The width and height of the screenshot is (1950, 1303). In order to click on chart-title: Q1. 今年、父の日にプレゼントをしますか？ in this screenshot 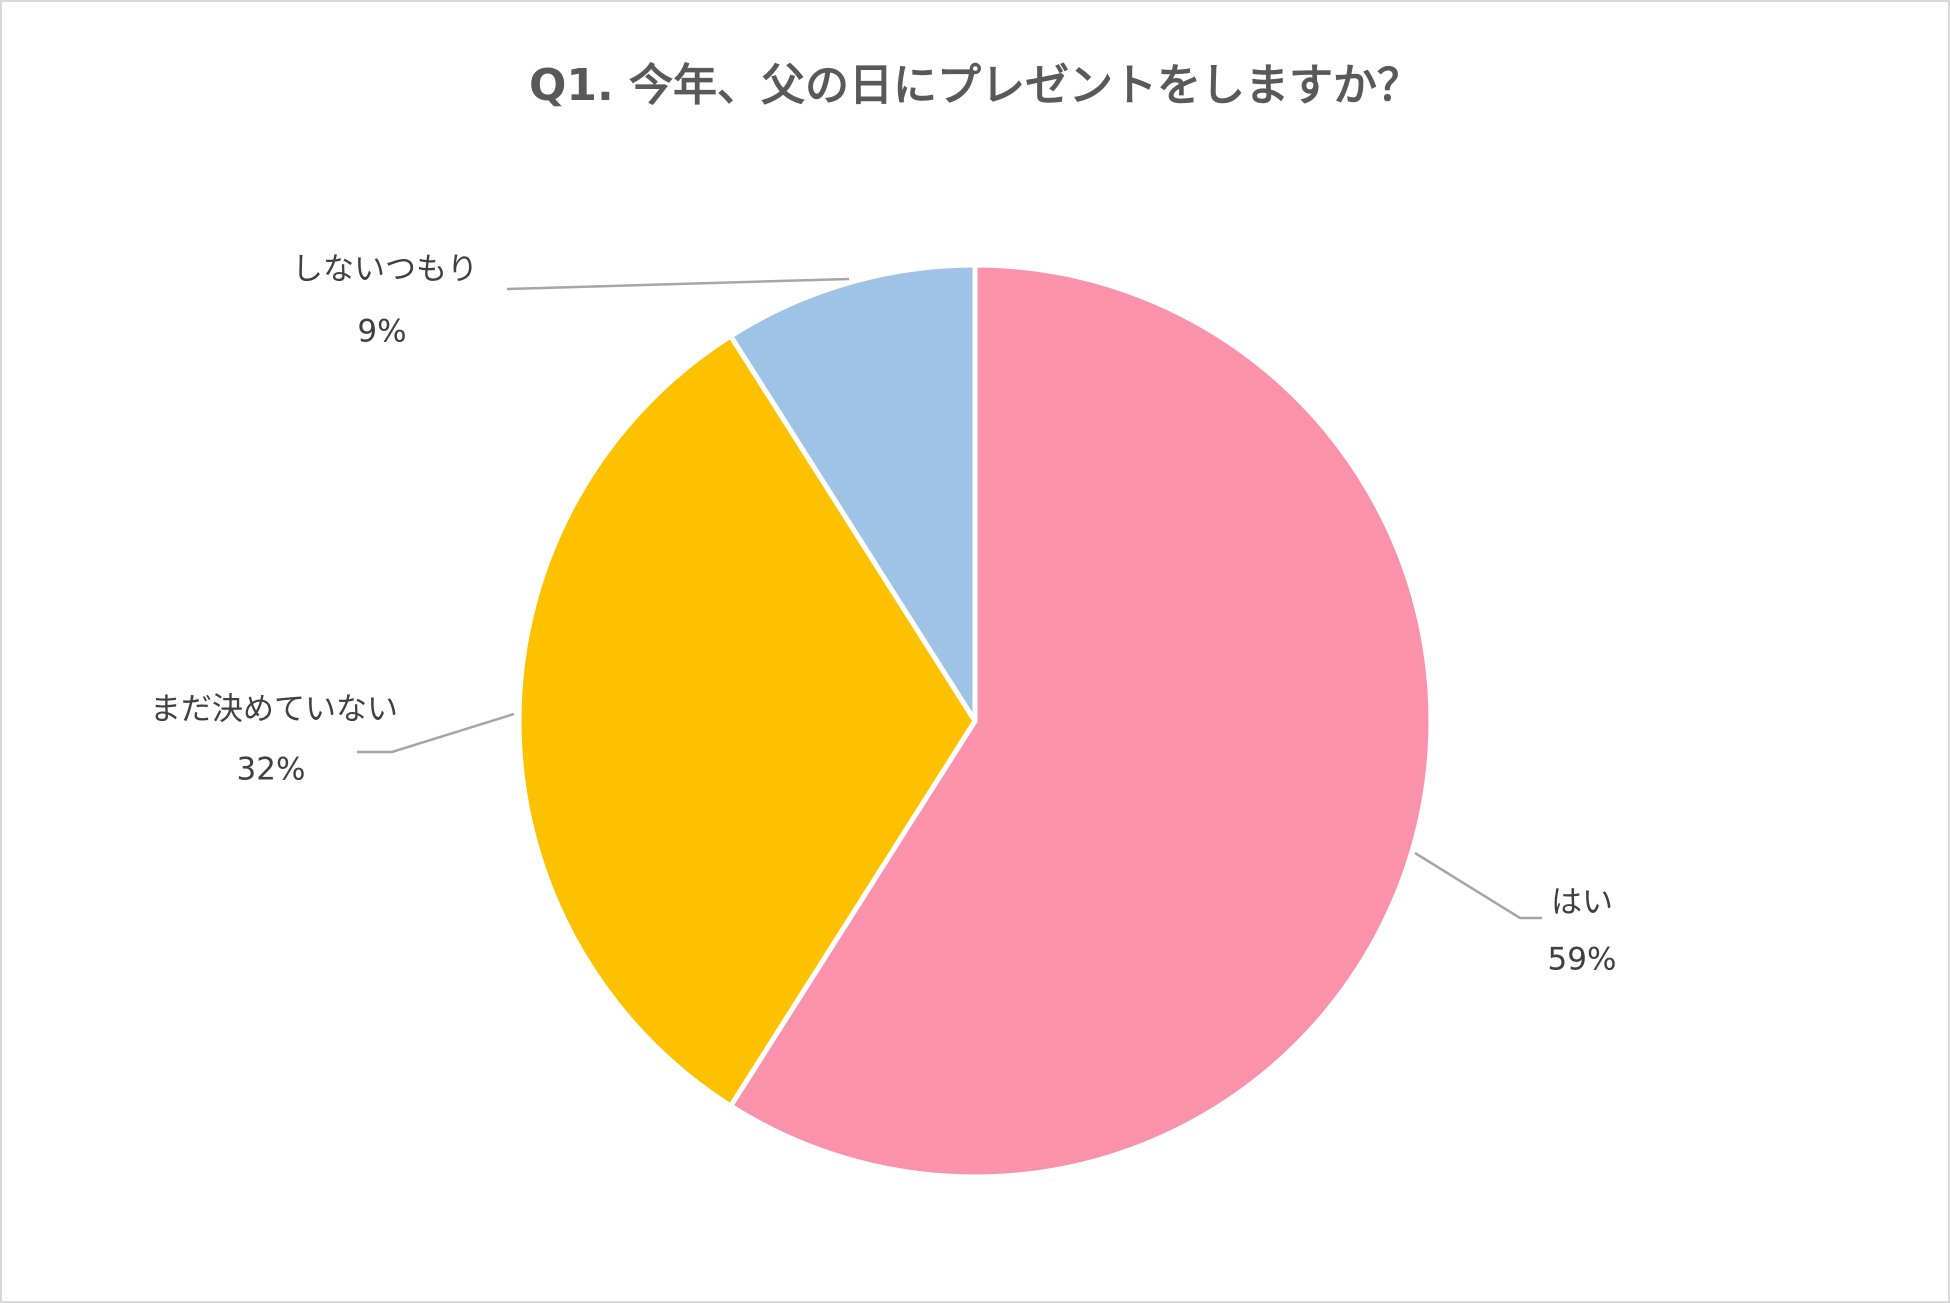, I will do `click(975, 85)`.